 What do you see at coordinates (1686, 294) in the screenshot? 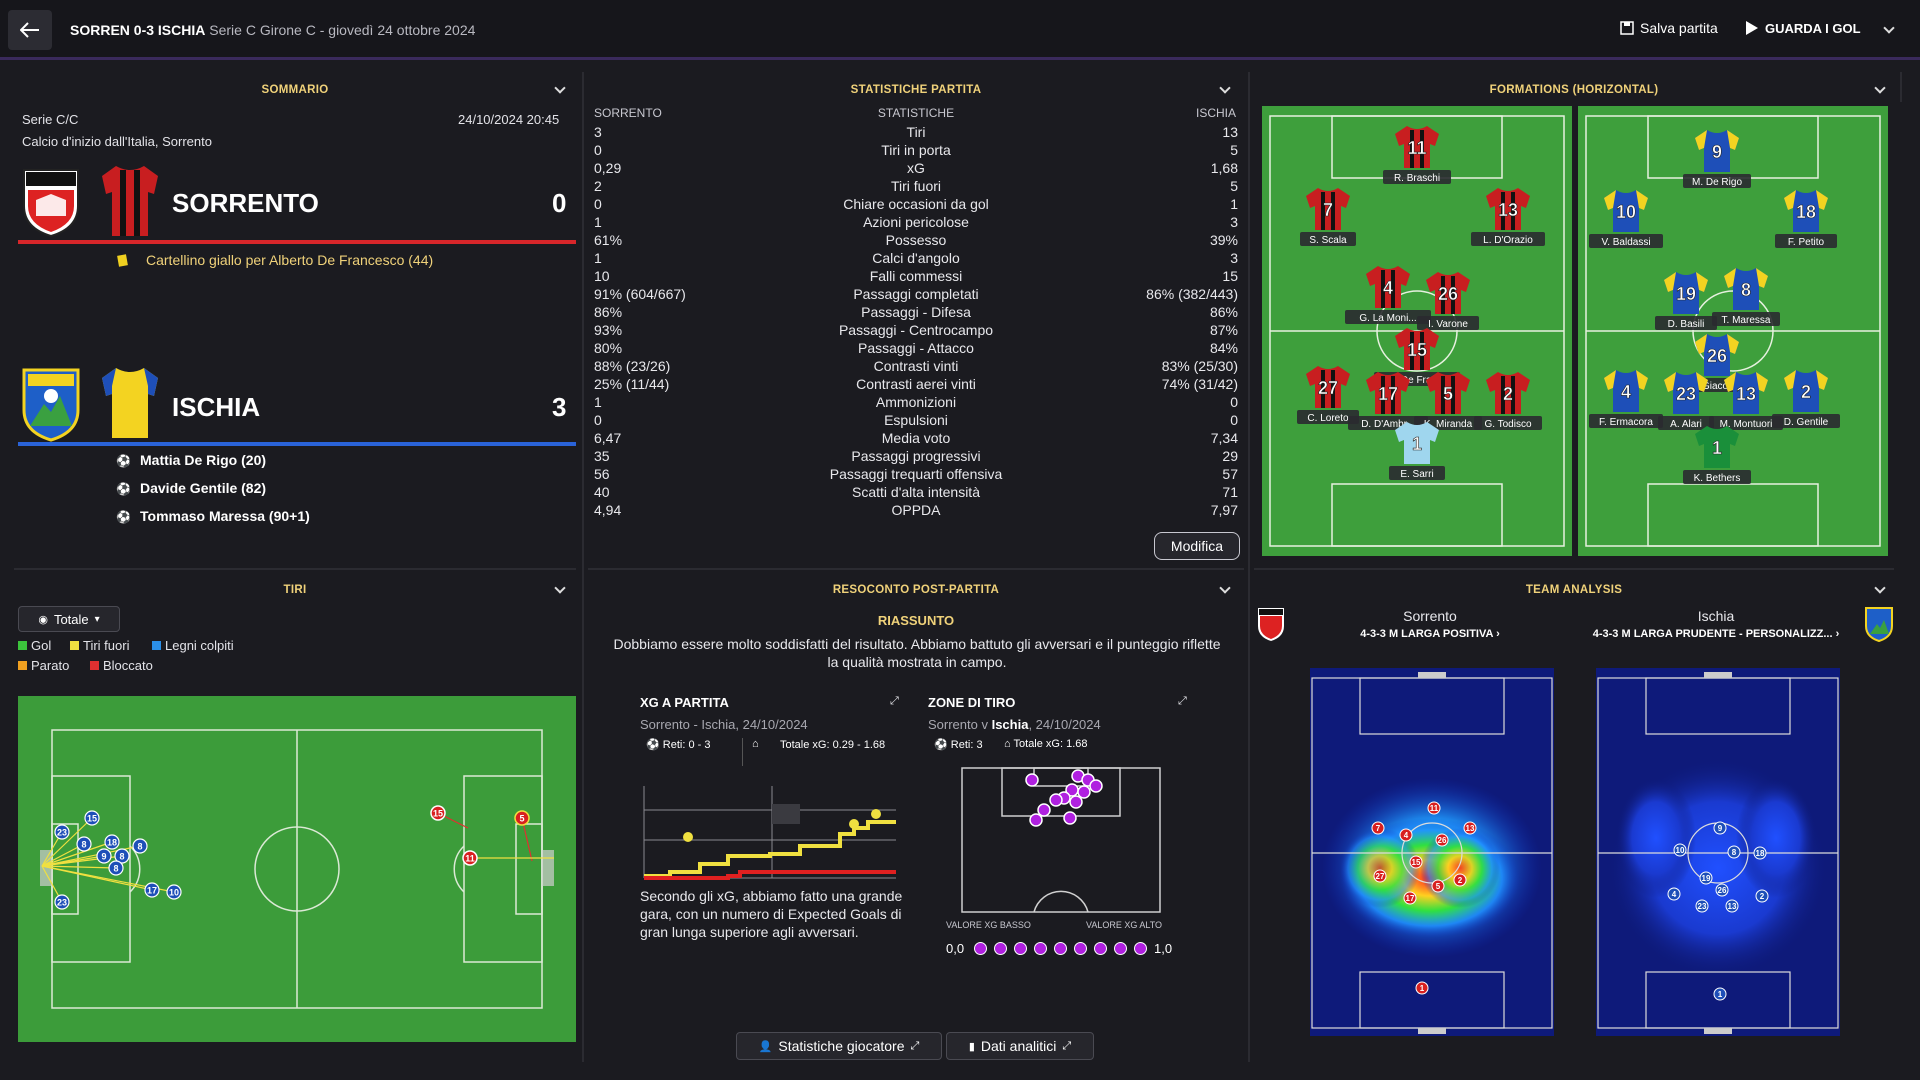
I see `player-number: 19` at bounding box center [1686, 294].